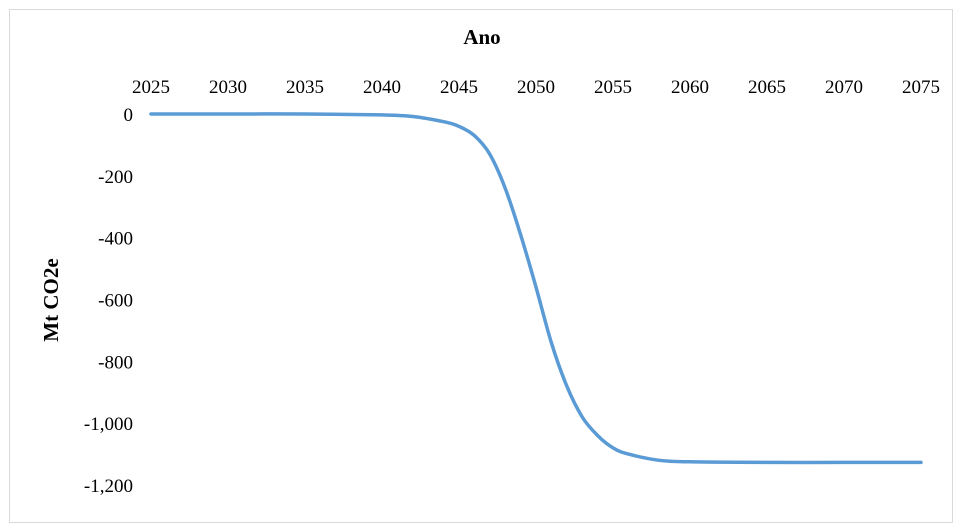 Image resolution: width=955 pixels, height=525 pixels. Describe the element at coordinates (844, 87) in the screenshot. I see `x-tick-label: 2070` at that location.